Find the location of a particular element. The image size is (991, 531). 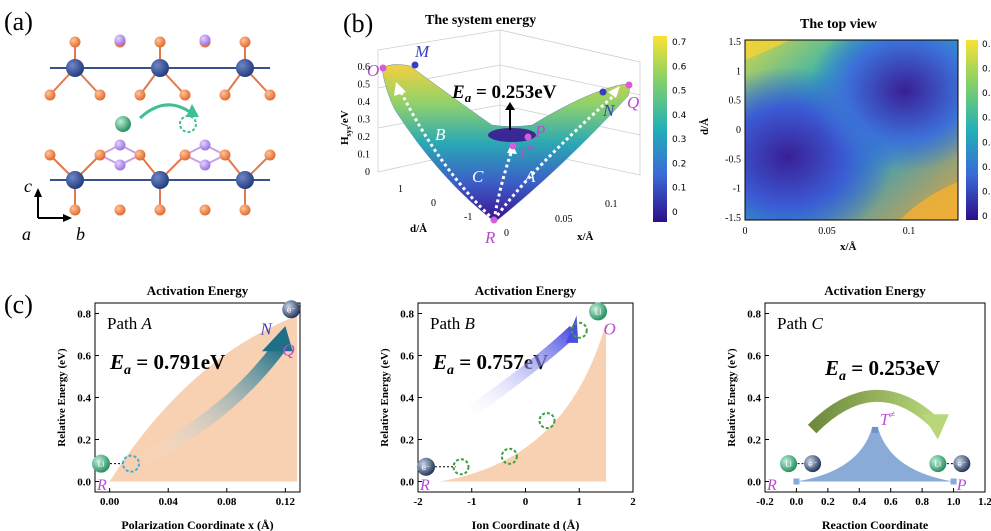

topview-yticks: 1.5 1 0.5 0 -0.5 -1 -1.5 is located at coordinates (733, 130).